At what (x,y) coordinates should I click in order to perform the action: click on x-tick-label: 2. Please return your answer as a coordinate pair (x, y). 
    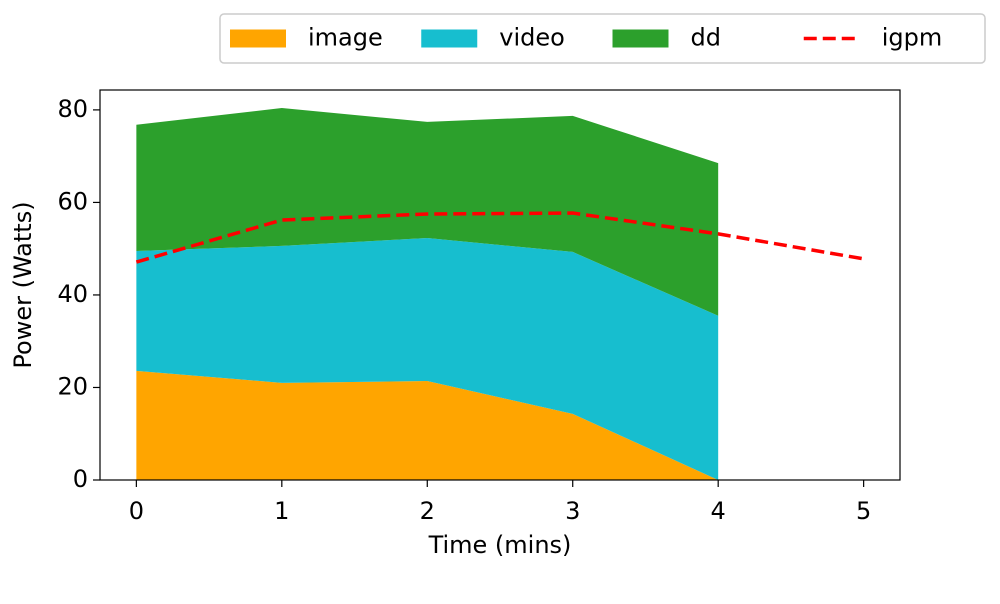
    Looking at the image, I should click on (427, 511).